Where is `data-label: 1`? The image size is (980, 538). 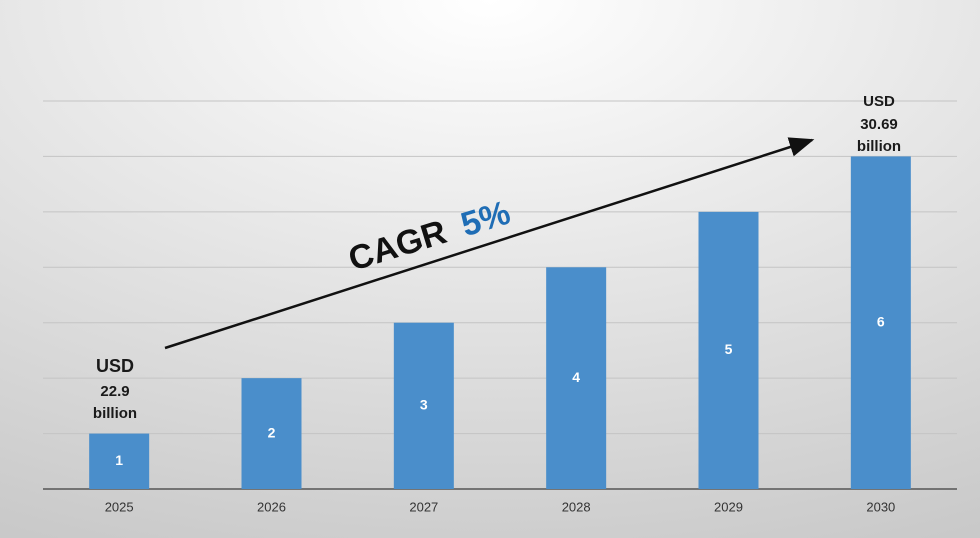 data-label: 1 is located at coordinates (119, 460).